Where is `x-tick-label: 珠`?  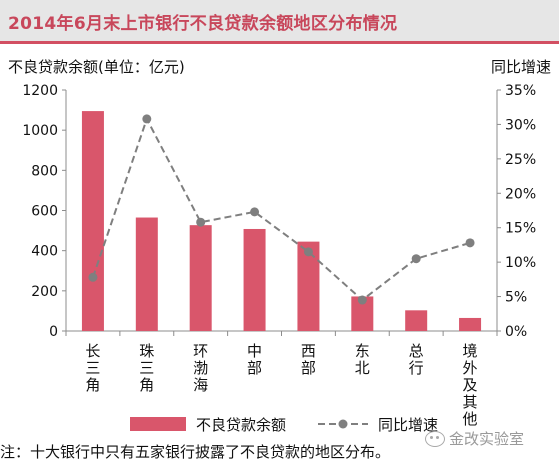
x-tick-label: 珠 is located at coordinates (146, 351).